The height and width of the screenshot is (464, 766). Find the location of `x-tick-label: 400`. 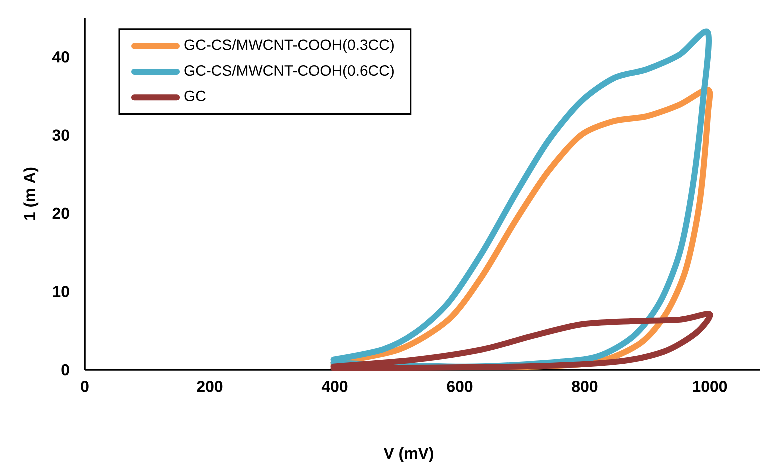

x-tick-label: 400 is located at coordinates (335, 386).